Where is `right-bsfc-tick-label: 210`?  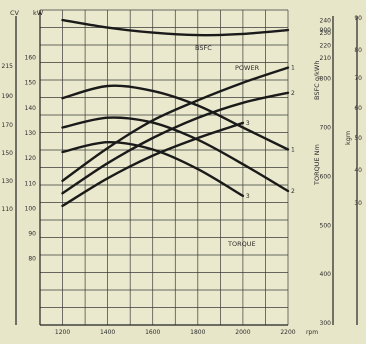 right-bsfc-tick-label: 210 is located at coordinates (326, 58).